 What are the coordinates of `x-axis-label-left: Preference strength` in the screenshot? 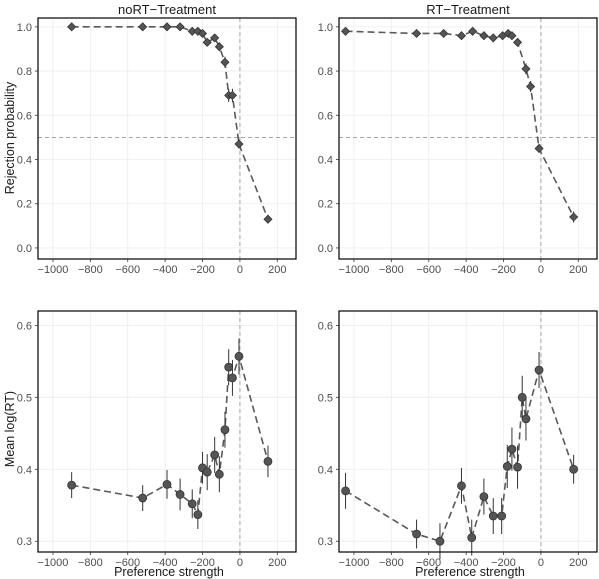 It's located at (169, 572).